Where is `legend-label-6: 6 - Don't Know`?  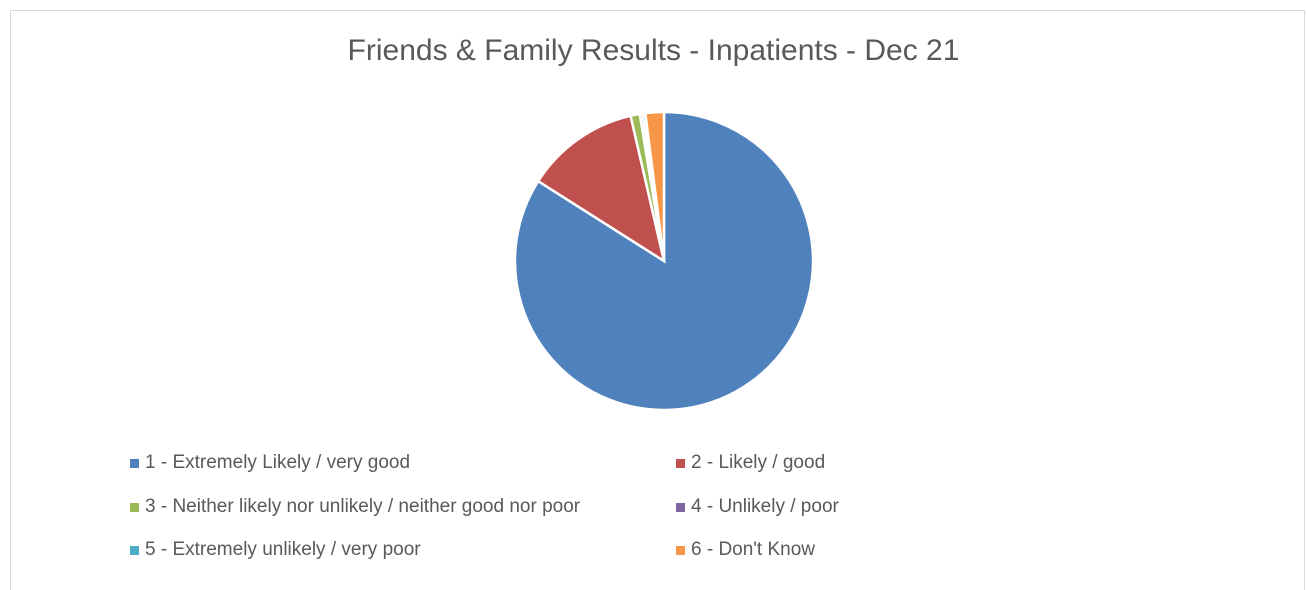 legend-label-6: 6 - Don't Know is located at coordinates (753, 549).